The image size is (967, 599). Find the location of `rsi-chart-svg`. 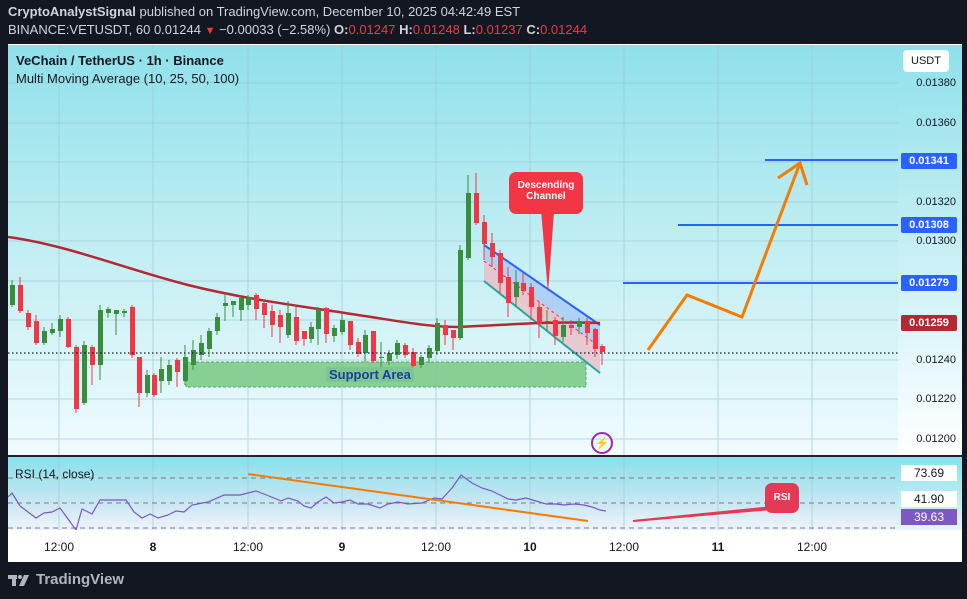

rsi-chart-svg is located at coordinates (453, 493).